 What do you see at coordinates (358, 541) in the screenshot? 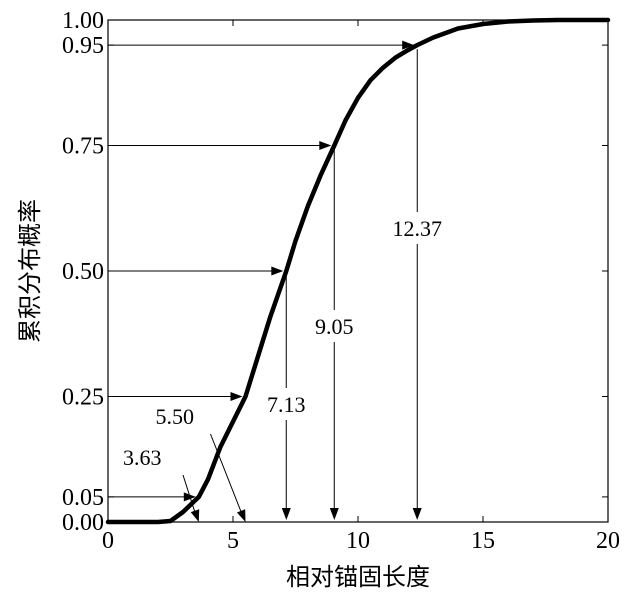
I see `x-tick-label: 10` at bounding box center [358, 541].